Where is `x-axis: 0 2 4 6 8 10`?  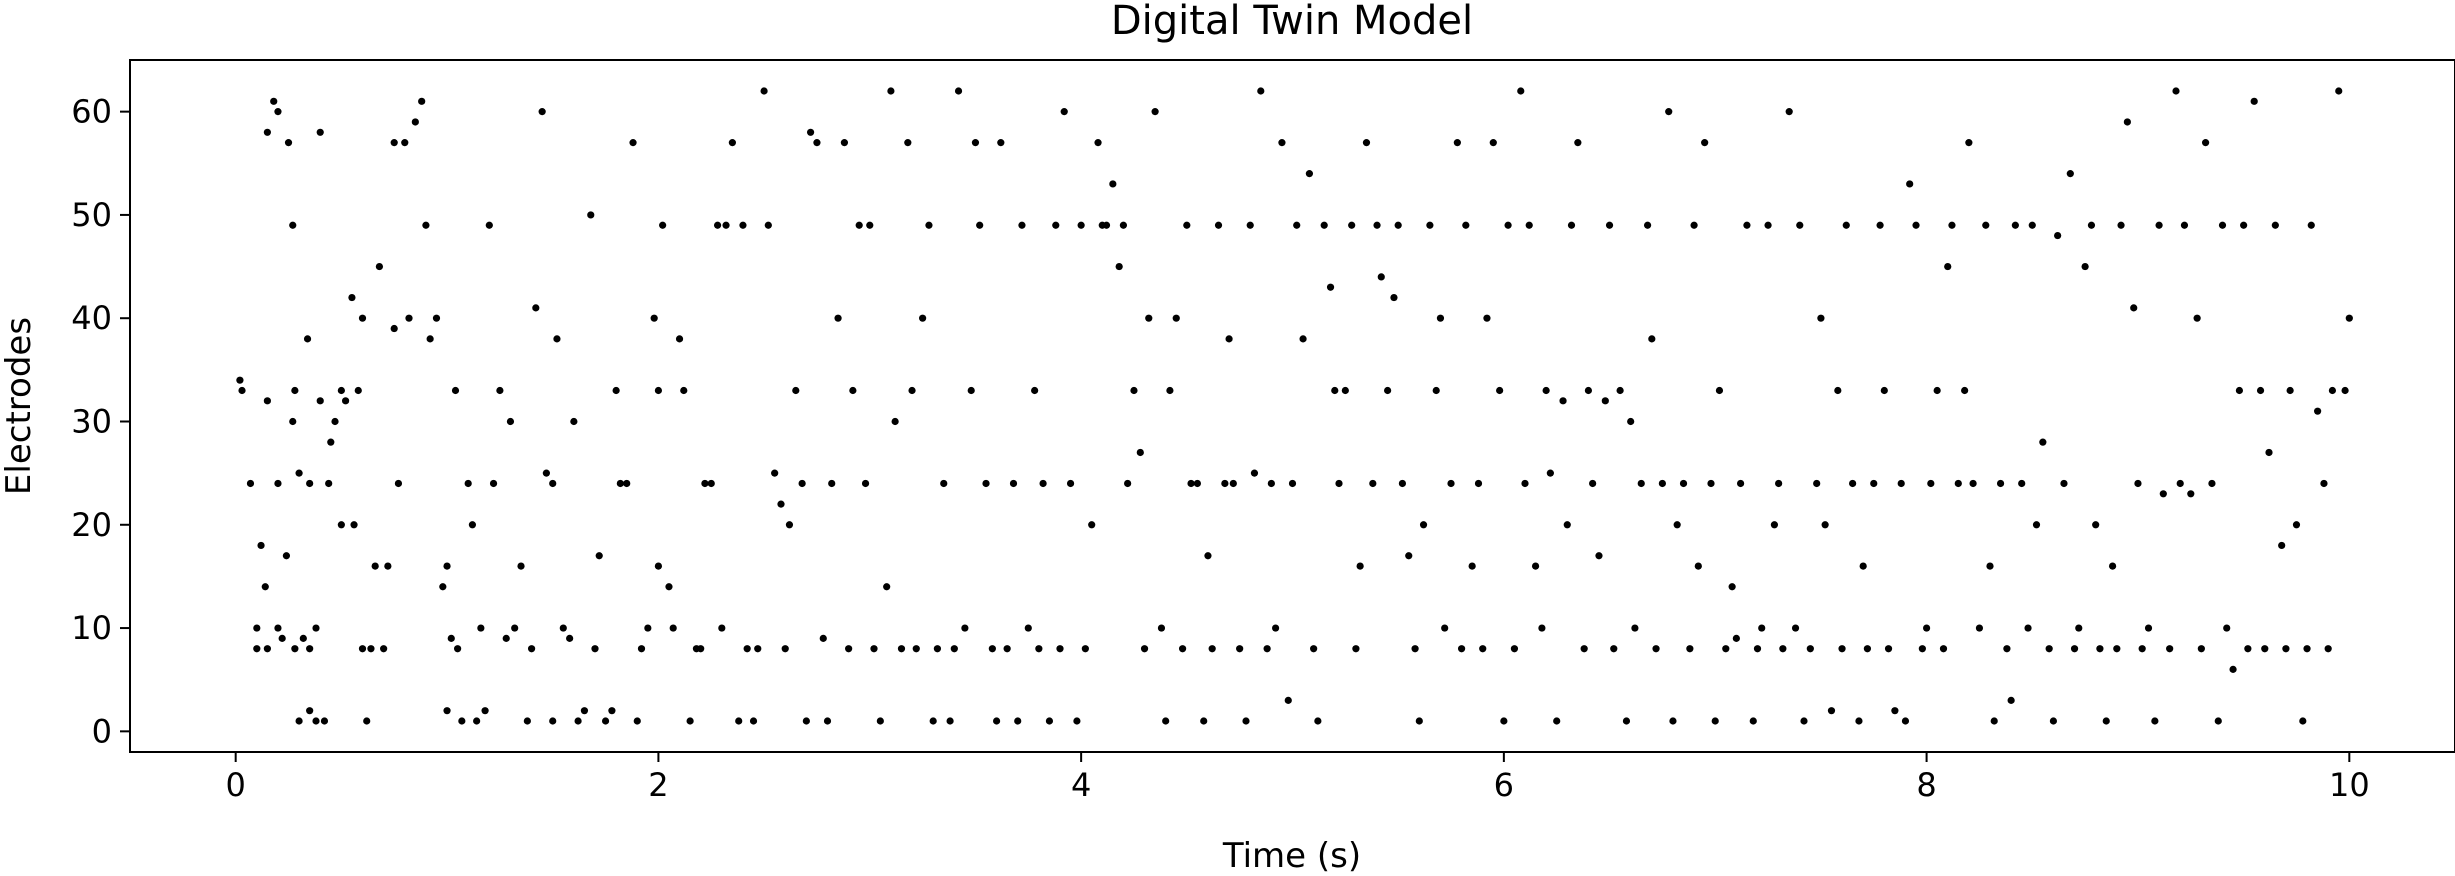
x-axis: 0 2 4 6 8 10 is located at coordinates (1298, 778).